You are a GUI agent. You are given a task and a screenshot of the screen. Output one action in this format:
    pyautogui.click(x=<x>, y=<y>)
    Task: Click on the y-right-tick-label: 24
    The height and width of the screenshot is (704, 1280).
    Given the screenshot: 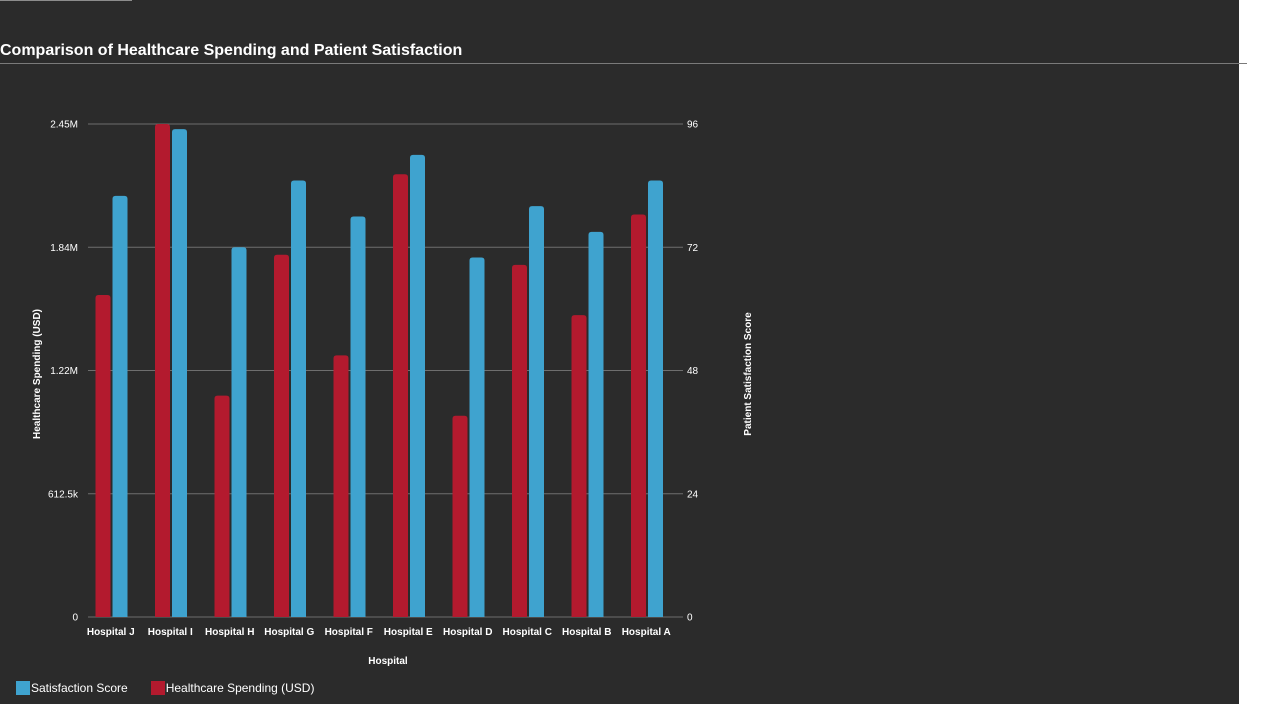 What is the action you would take?
    pyautogui.click(x=693, y=494)
    